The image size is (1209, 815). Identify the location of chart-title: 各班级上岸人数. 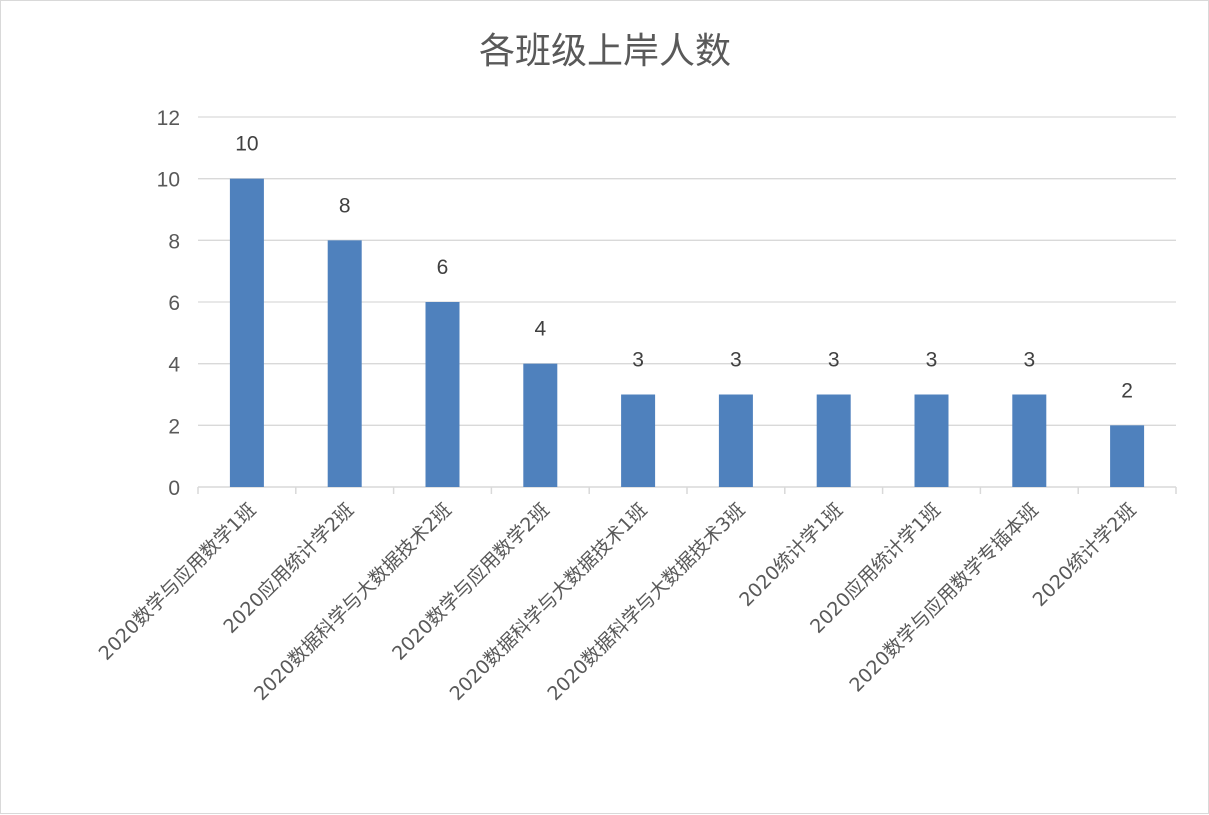
(605, 51).